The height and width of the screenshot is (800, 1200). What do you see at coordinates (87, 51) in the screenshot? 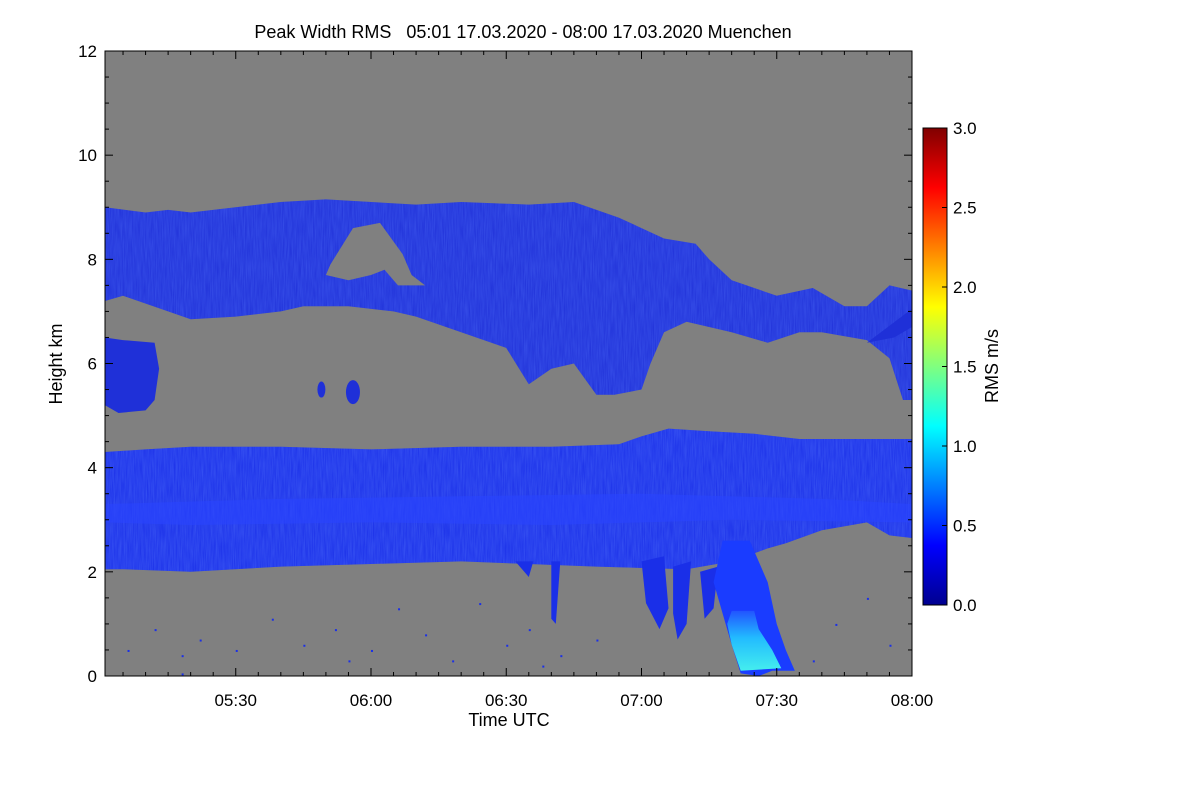
I see `y-tick-label: 12` at bounding box center [87, 51].